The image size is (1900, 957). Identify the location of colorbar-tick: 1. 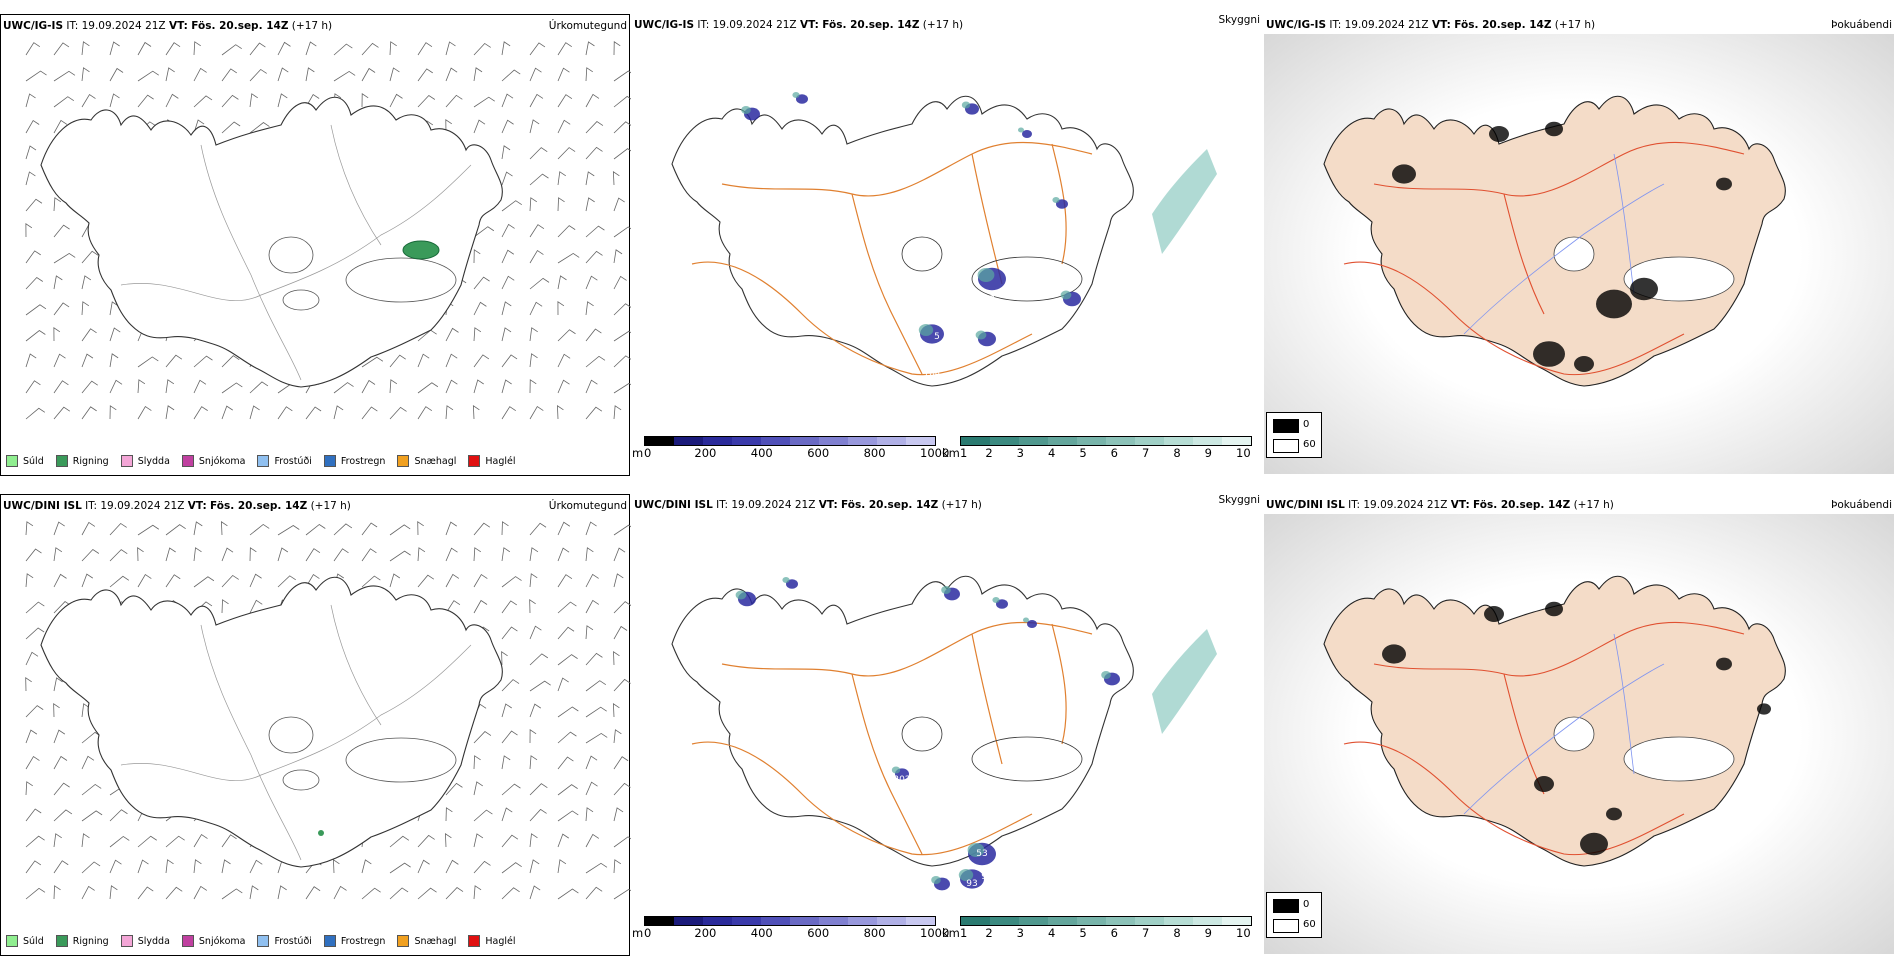
(964, 933).